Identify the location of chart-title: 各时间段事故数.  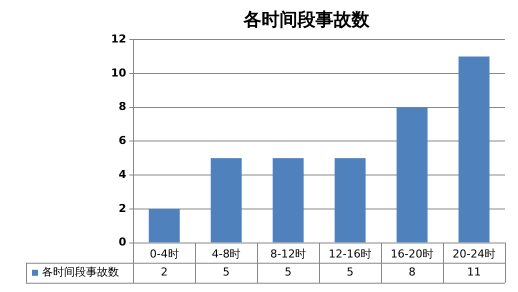
(306, 19).